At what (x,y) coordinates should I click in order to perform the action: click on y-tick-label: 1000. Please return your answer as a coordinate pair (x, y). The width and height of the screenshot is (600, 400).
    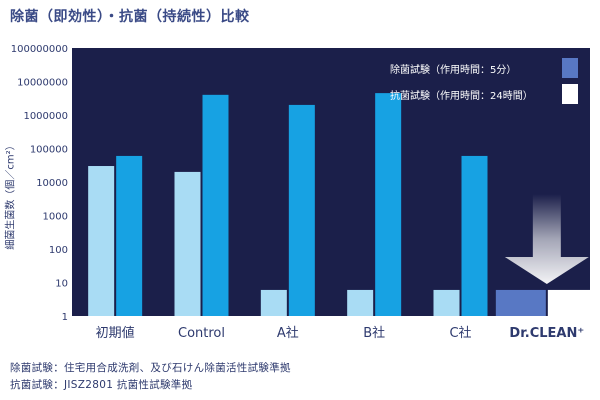
    Looking at the image, I should click on (55, 217).